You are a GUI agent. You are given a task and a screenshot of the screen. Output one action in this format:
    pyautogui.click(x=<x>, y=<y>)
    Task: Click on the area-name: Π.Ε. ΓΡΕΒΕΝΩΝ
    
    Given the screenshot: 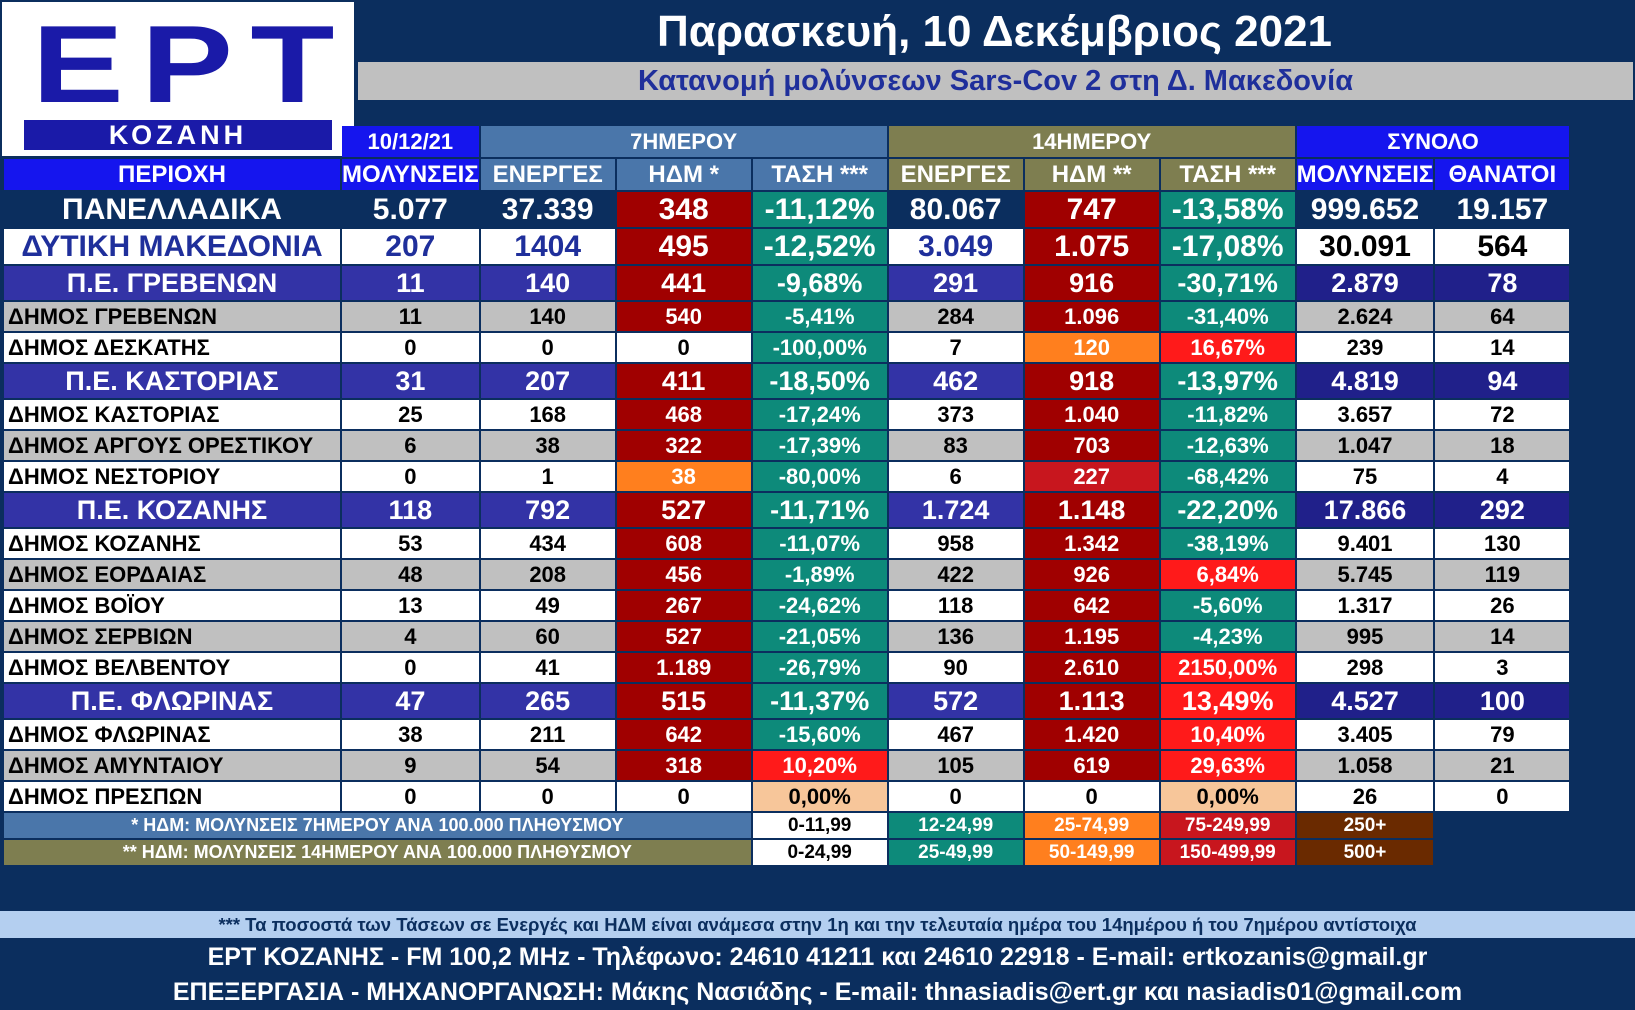 What is the action you would take?
    pyautogui.click(x=172, y=283)
    